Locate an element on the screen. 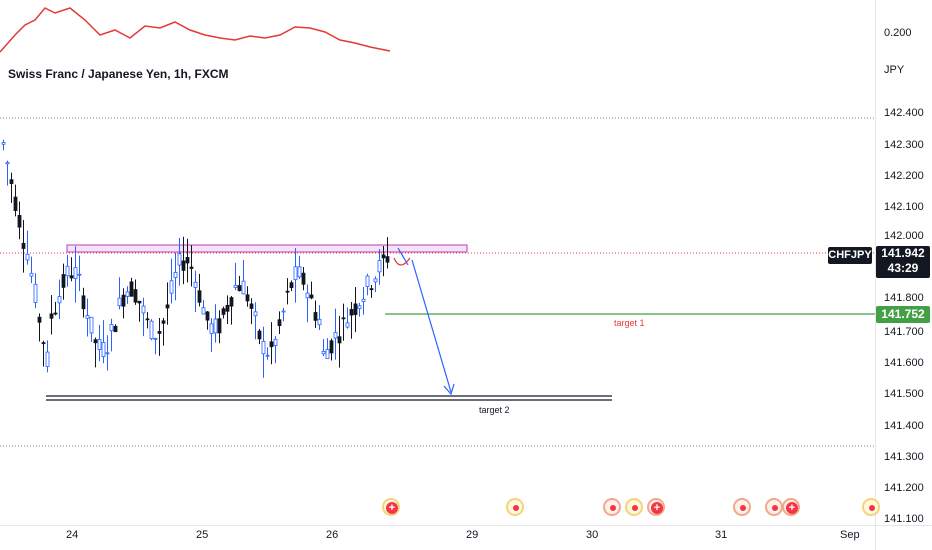 This screenshot has width=932, height=550. price-tick: 141.200 is located at coordinates (904, 488).